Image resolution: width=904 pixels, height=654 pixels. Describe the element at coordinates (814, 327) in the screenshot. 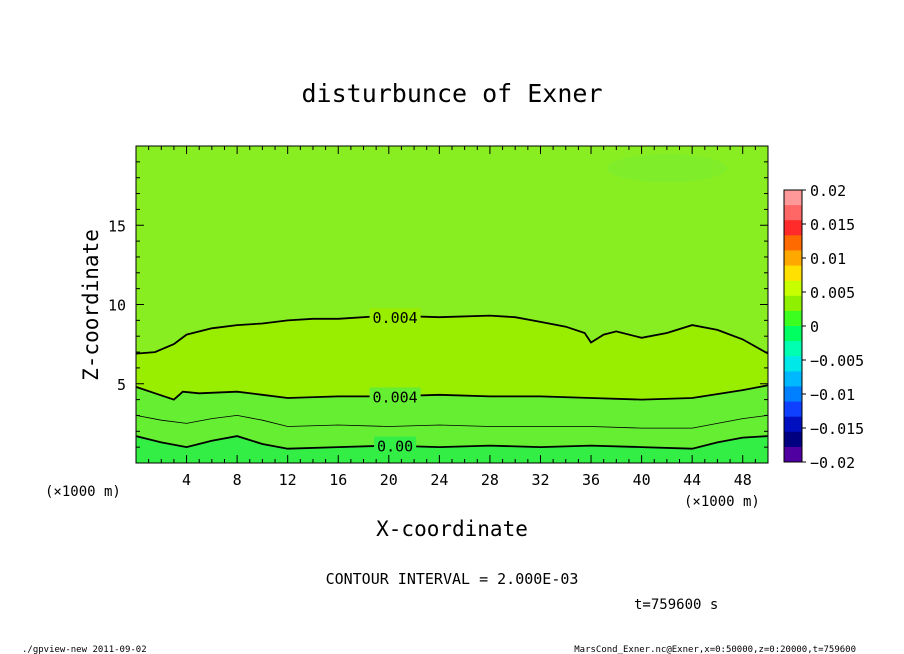

I see `colorbar-tick-label: 0` at that location.